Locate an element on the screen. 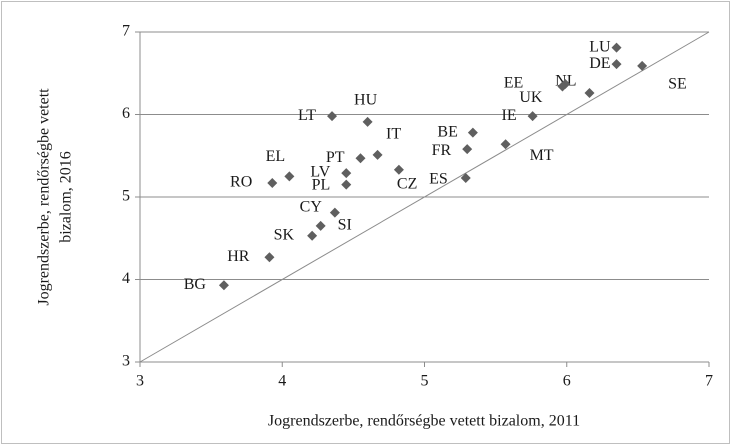 This screenshot has height=446, width=732. point-label: EE is located at coordinates (514, 83).